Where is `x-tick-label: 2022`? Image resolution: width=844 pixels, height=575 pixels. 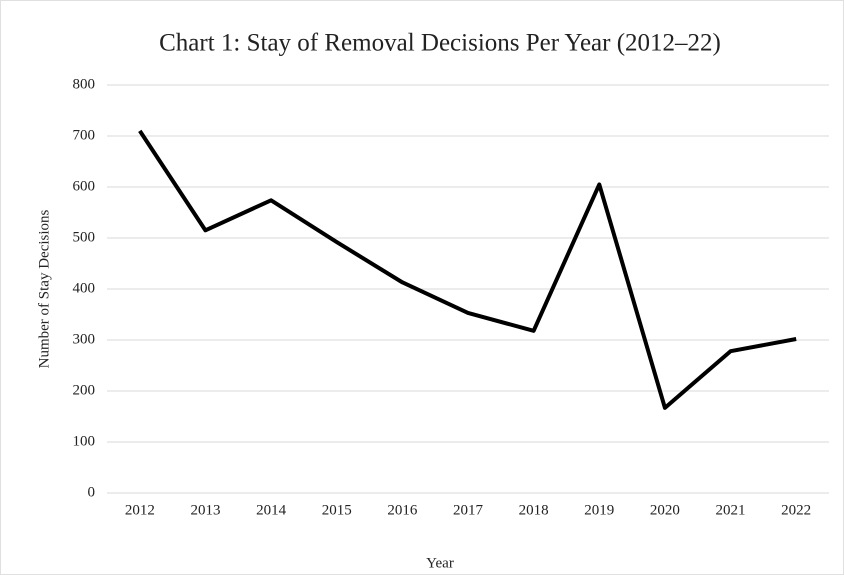
x-tick-label: 2022 is located at coordinates (796, 510).